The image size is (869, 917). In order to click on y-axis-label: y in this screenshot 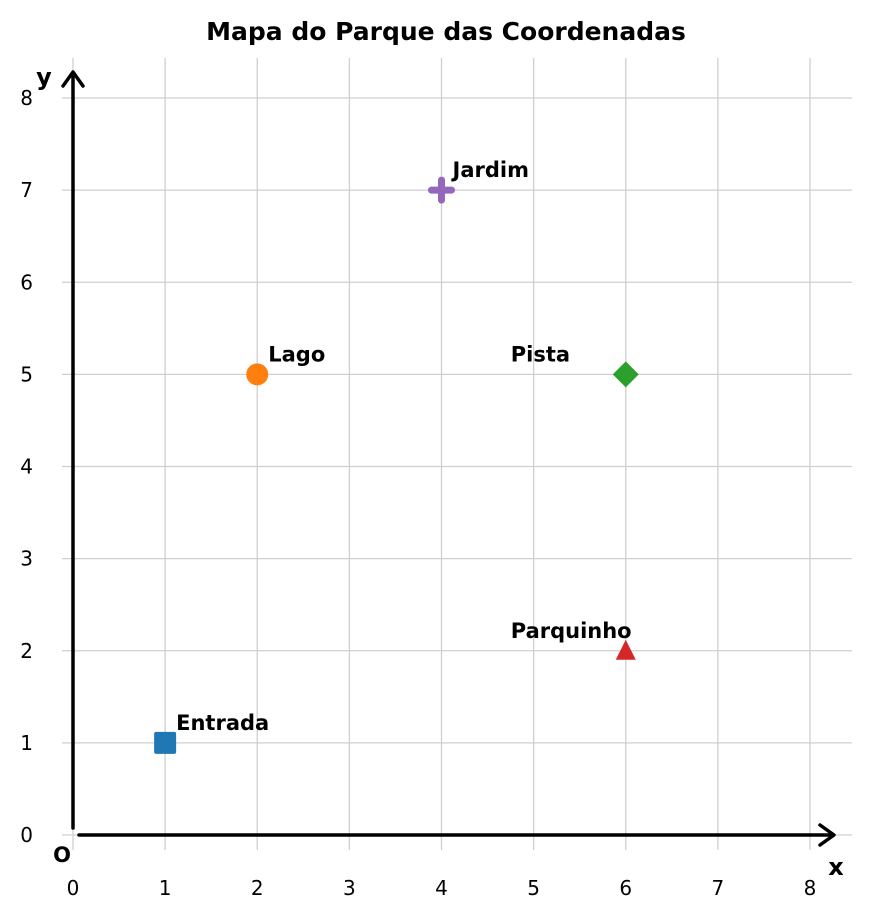, I will do `click(44, 77)`.